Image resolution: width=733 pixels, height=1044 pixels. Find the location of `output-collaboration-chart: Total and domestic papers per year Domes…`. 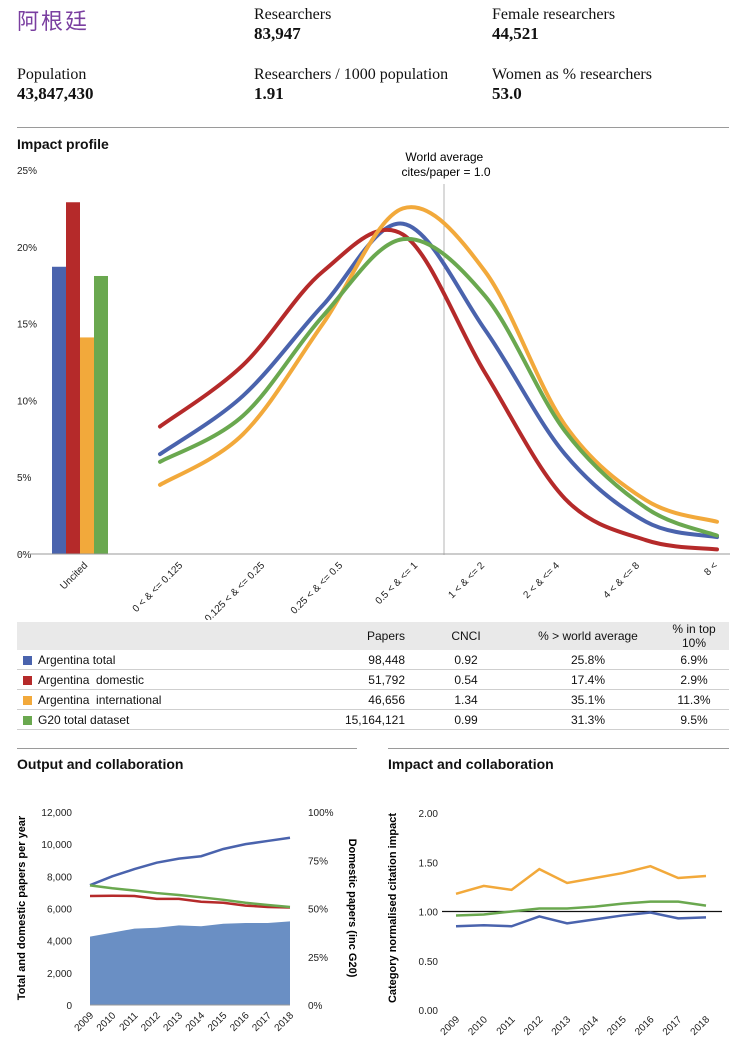

output-collaboration-chart: Total and domestic papers per year Domes… is located at coordinates (187, 921).